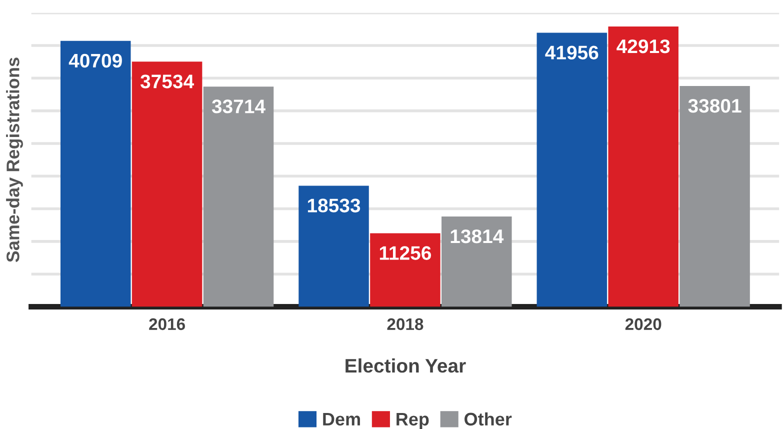  Describe the element at coordinates (715, 105) in the screenshot. I see `data-label: 33801` at that location.